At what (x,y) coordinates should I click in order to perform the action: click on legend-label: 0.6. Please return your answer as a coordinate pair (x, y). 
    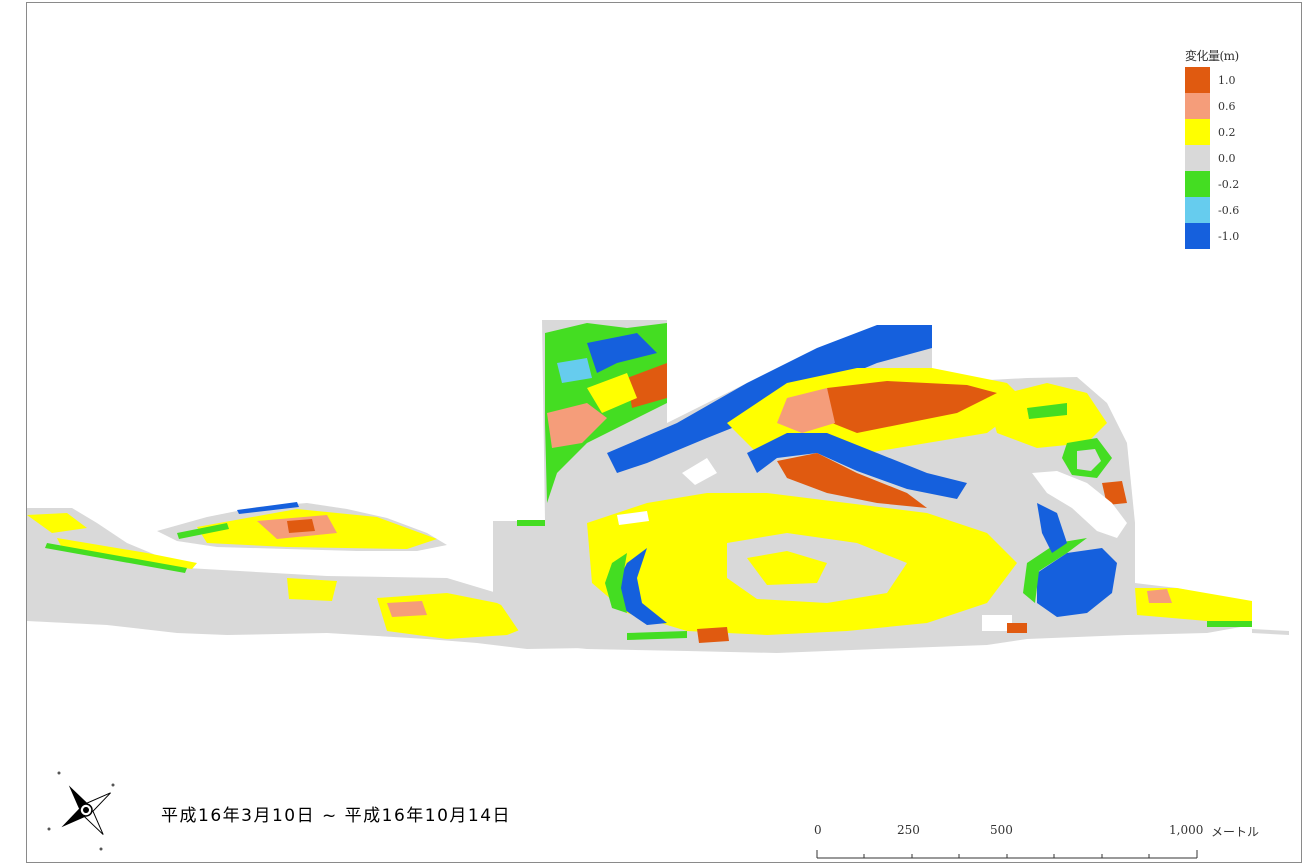
    Looking at the image, I should click on (1227, 106).